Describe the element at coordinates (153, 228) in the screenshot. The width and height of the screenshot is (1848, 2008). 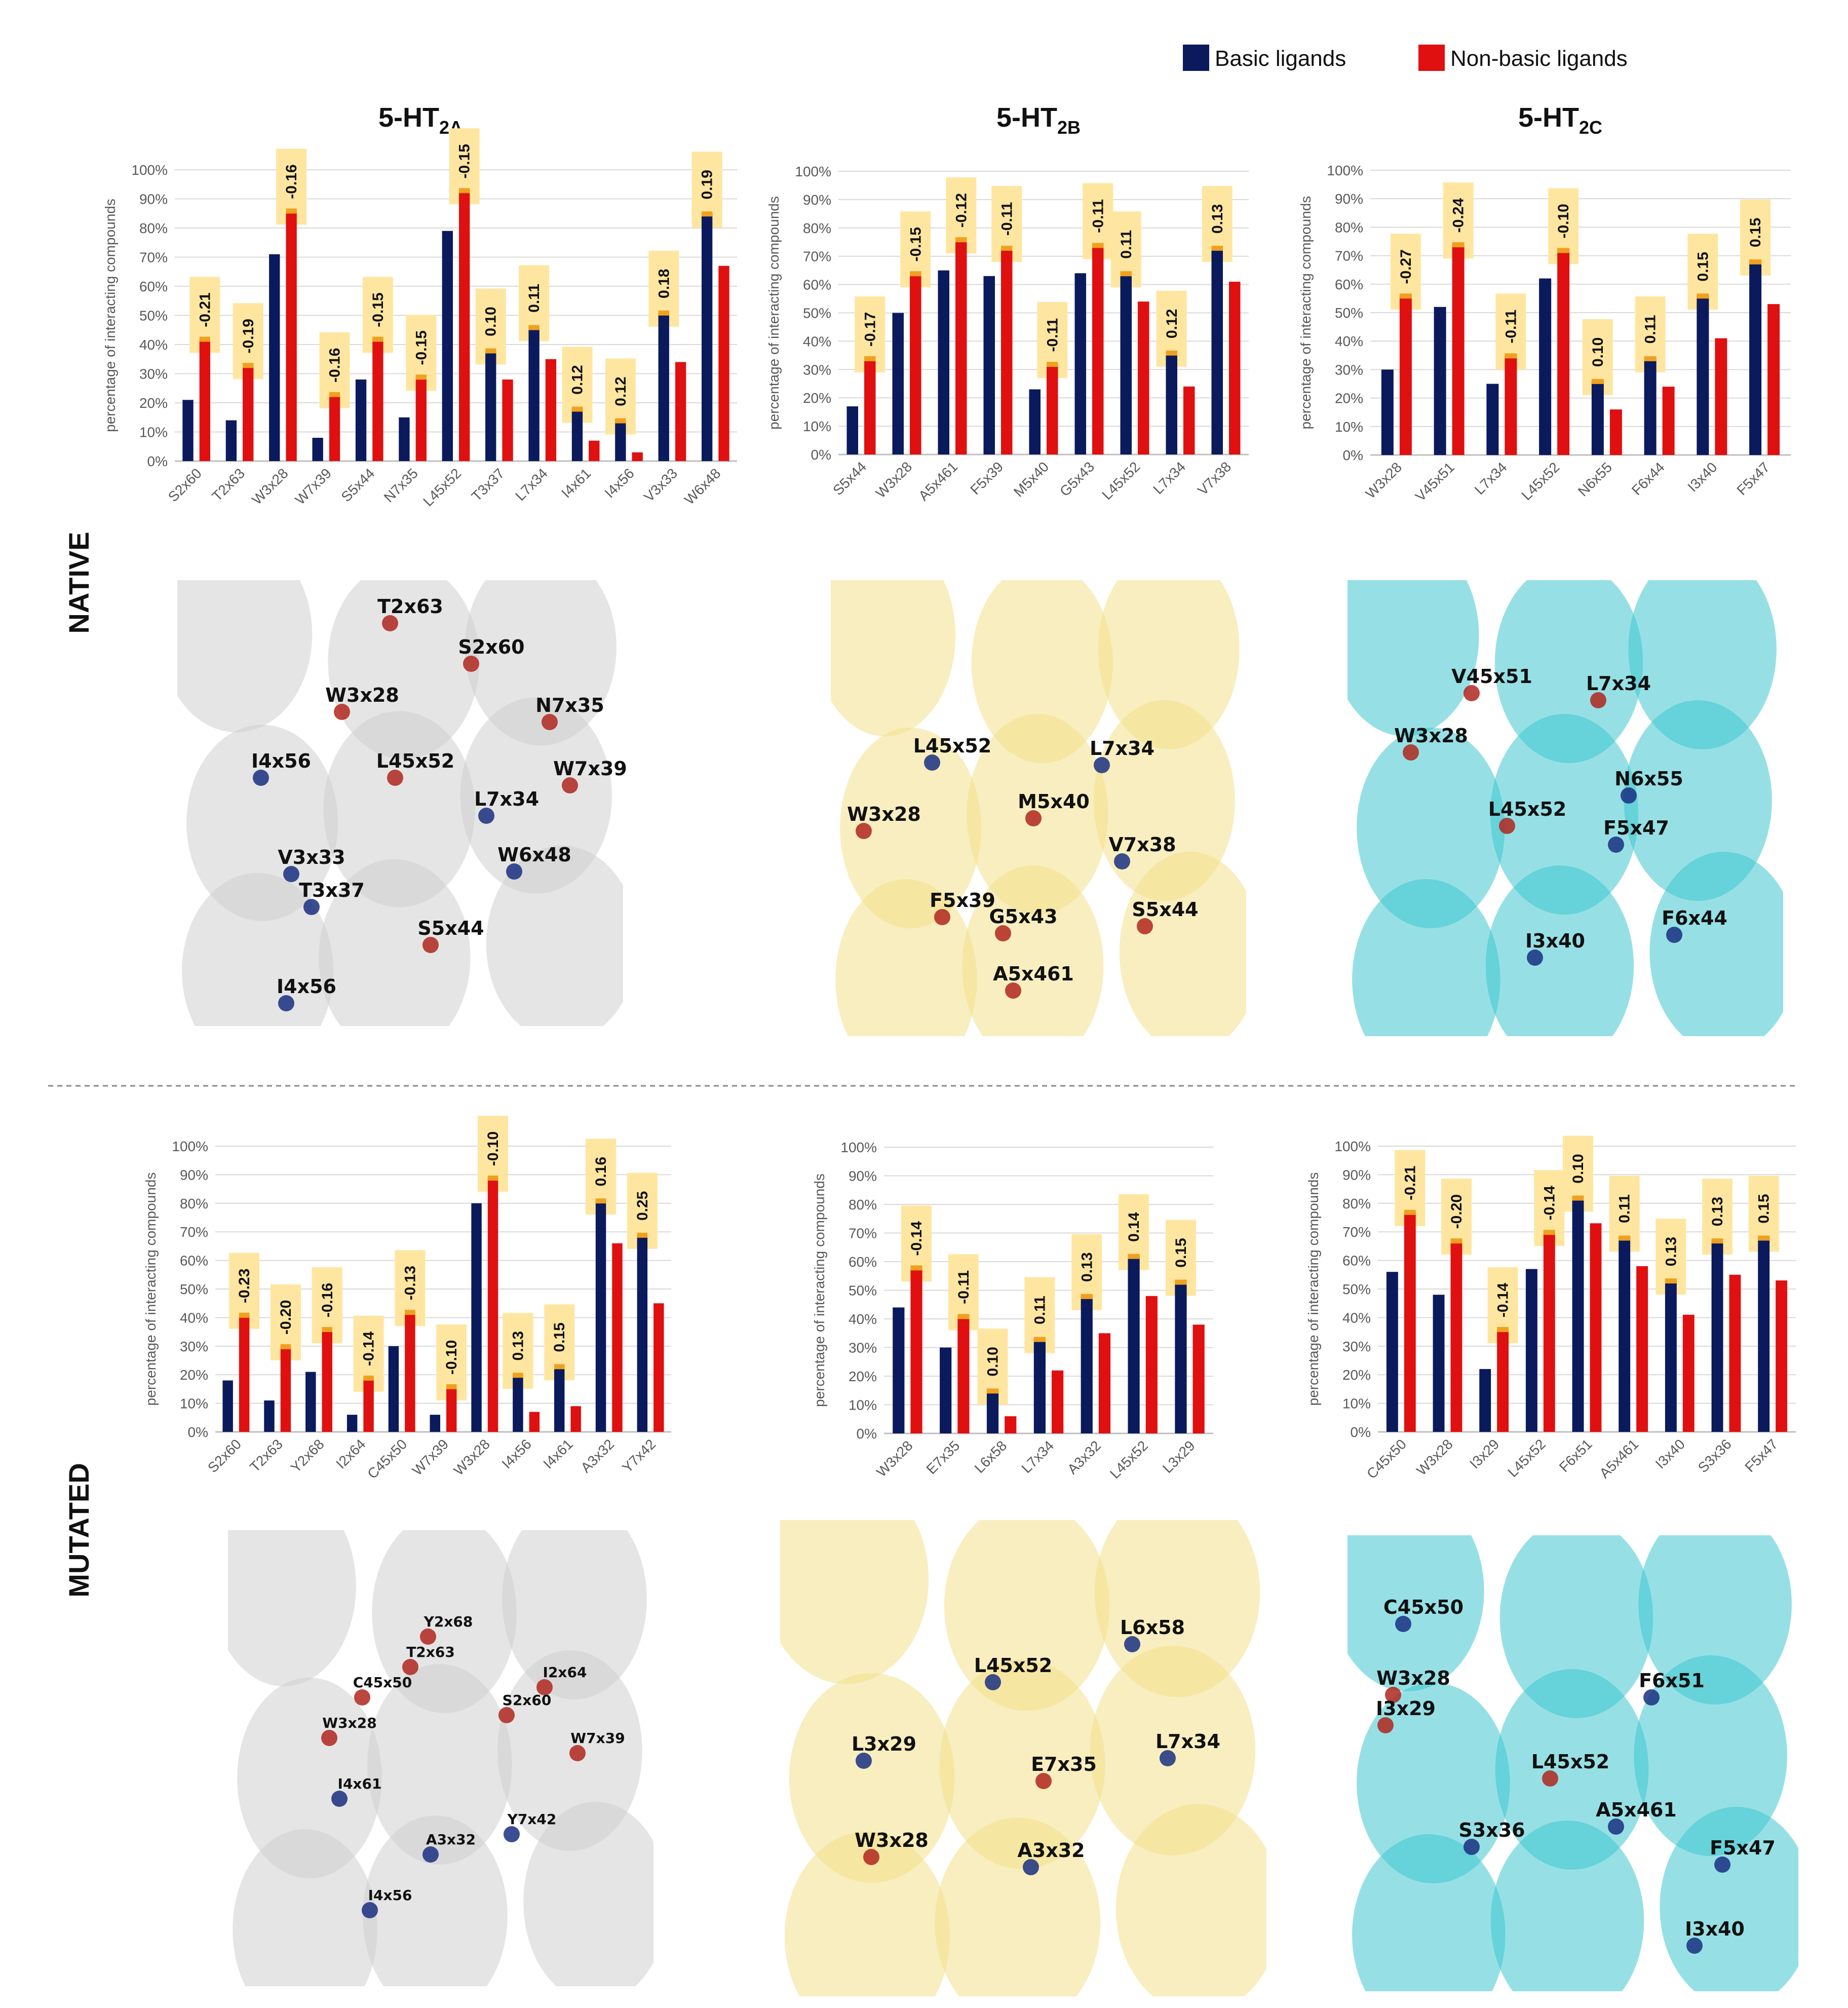
I see `y-tick-label: 80%` at that location.